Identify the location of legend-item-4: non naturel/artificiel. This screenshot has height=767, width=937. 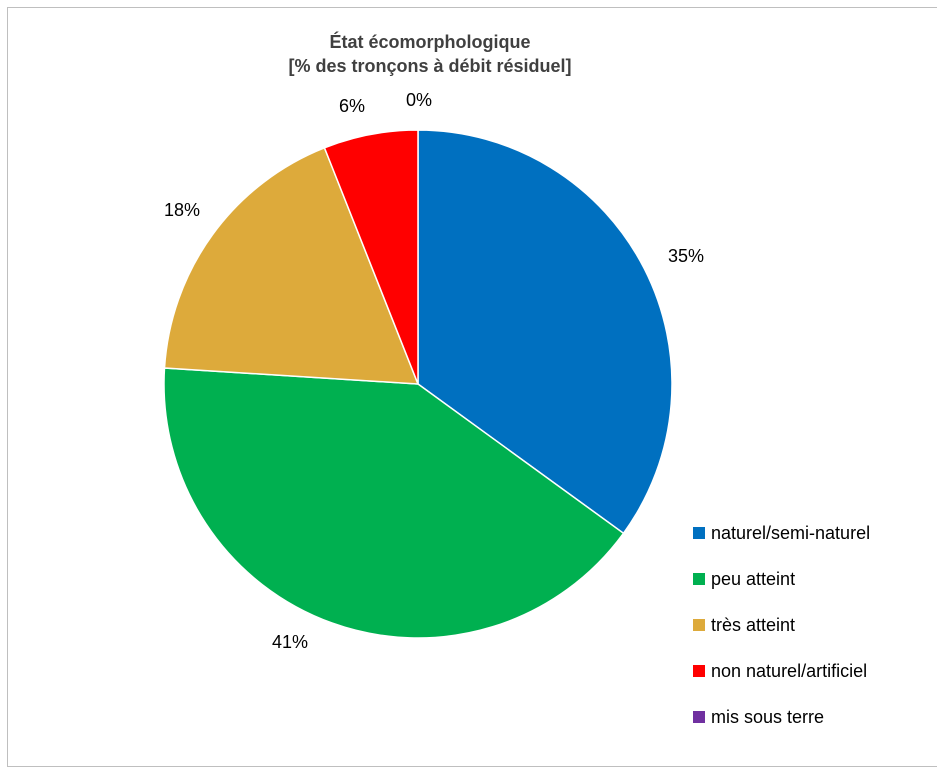
(781, 671).